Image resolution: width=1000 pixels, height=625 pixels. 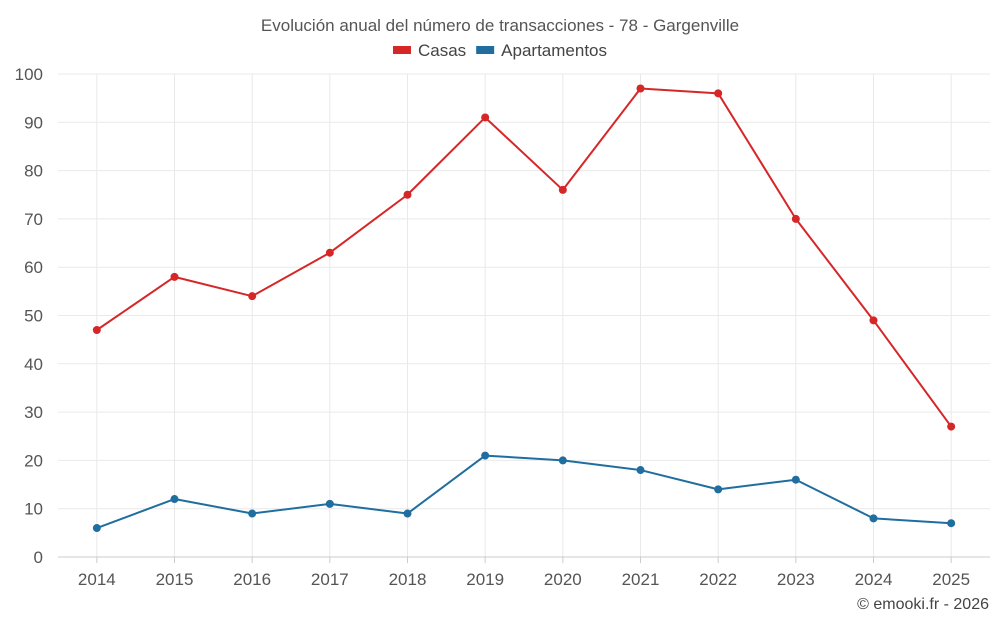 I want to click on x-tick-label: 2025, so click(x=951, y=579).